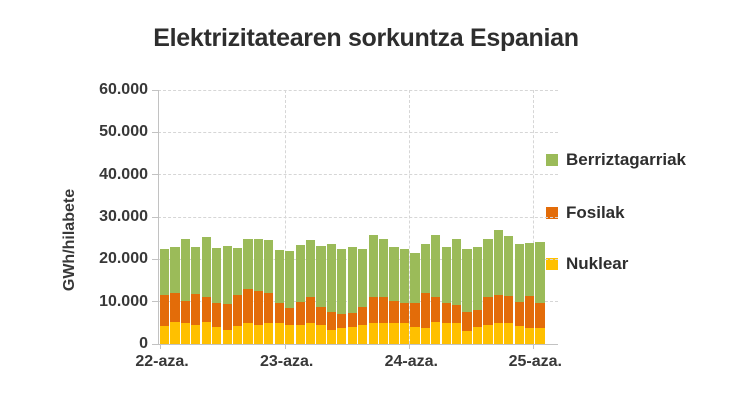  What do you see at coordinates (366, 38) in the screenshot?
I see `chart-title: Elektrizitatearen sorkuntza Espanian` at bounding box center [366, 38].